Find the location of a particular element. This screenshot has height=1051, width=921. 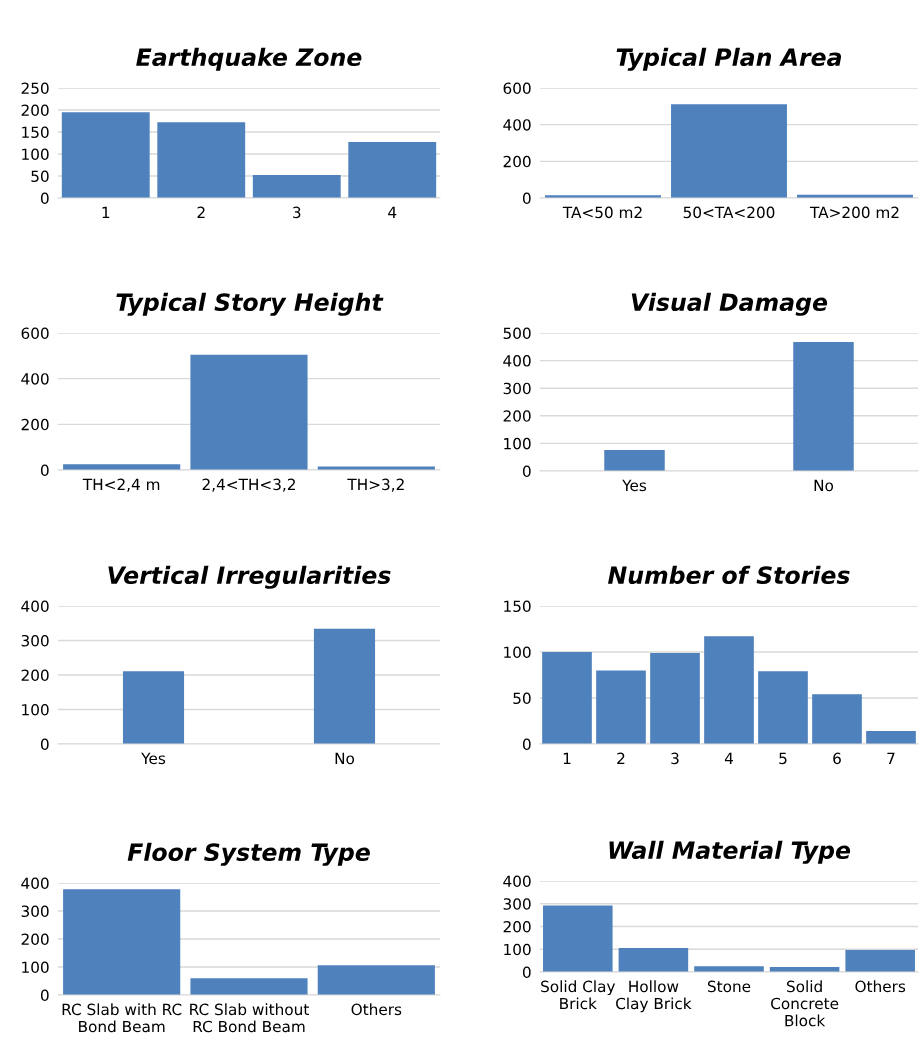

x-tick-label: Hollow Clay Brick is located at coordinates (654, 996).